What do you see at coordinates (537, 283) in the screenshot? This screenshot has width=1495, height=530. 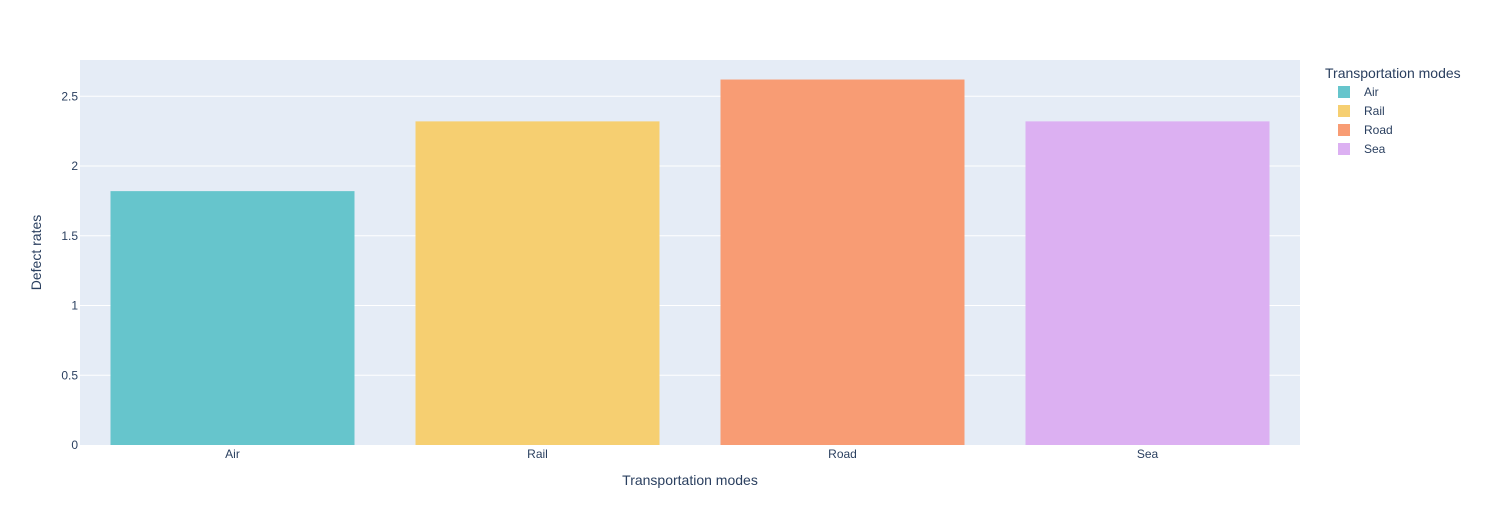 I see `bar-rail` at bounding box center [537, 283].